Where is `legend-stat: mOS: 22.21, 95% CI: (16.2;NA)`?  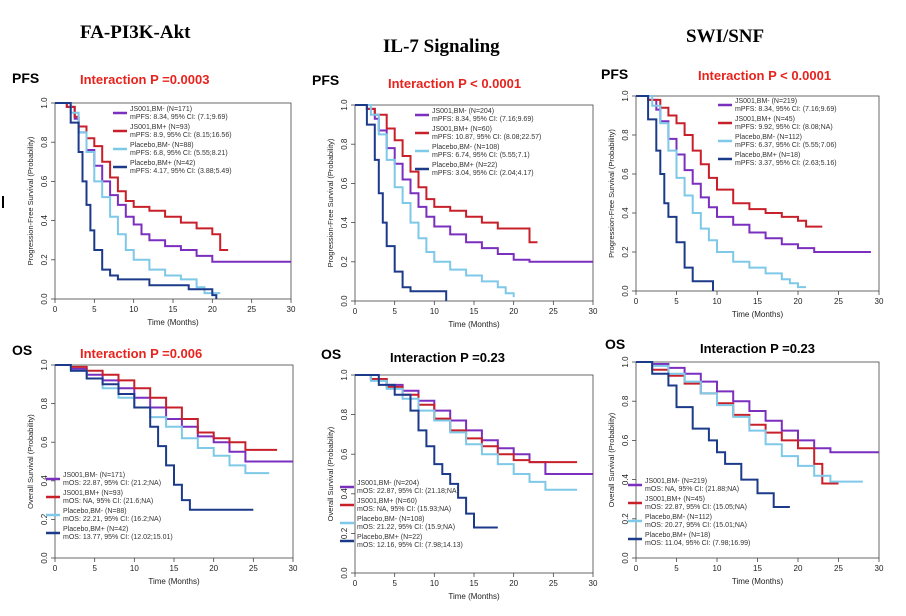
legend-stat: mOS: 22.21, 95% CI: (16.2;NA) is located at coordinates (112, 519).